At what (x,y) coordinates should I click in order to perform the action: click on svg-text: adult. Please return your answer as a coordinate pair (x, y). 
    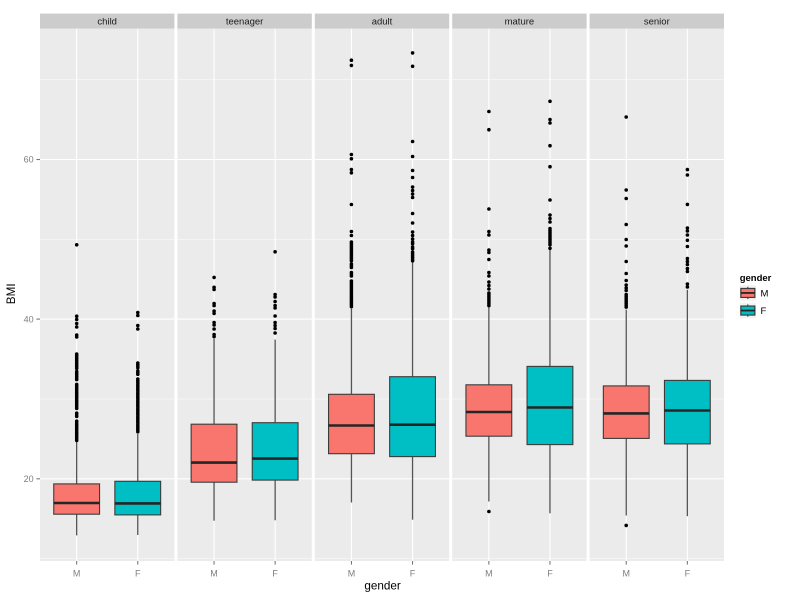
    Looking at the image, I should click on (382, 22).